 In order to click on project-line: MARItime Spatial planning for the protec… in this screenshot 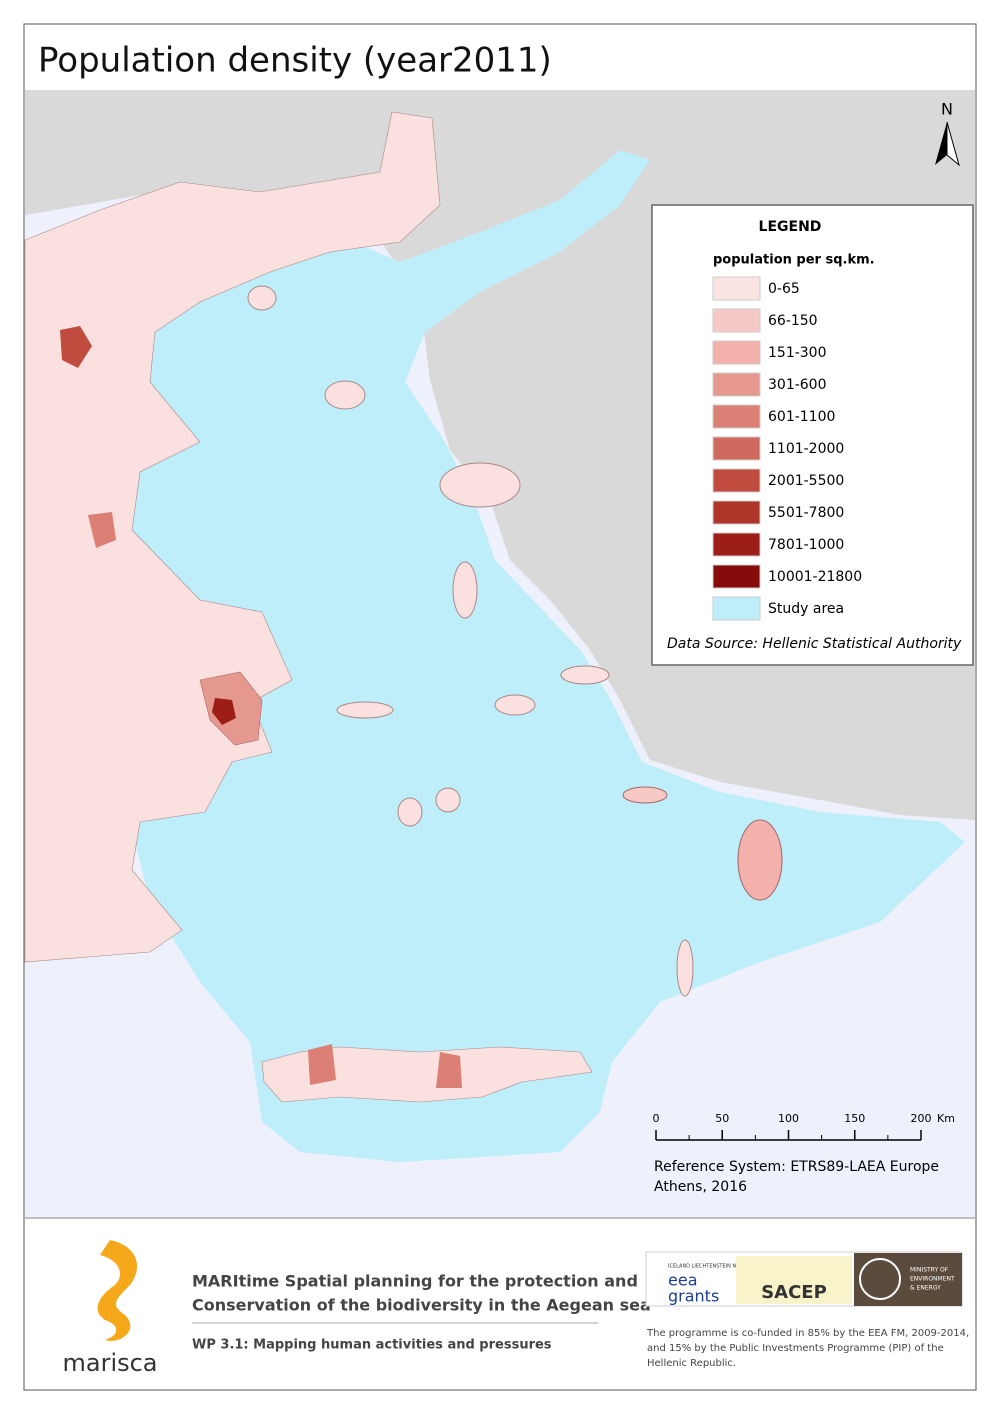, I will do `click(415, 1281)`.